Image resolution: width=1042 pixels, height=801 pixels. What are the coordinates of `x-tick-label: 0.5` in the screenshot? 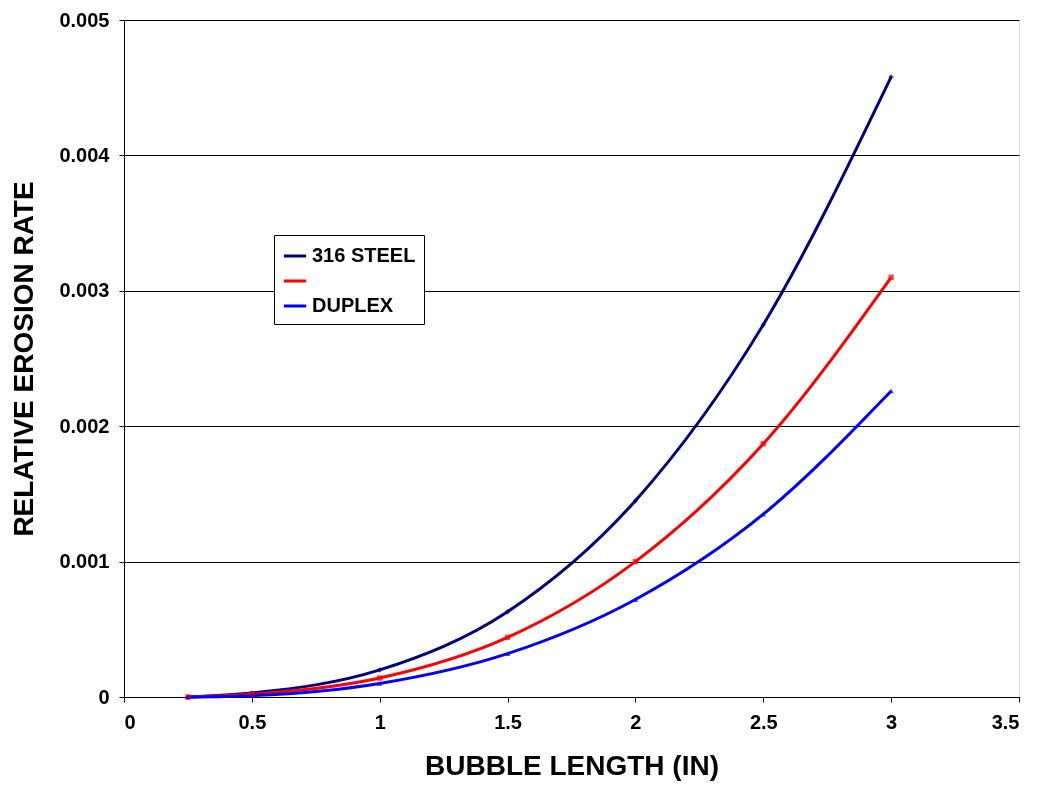 It's located at (252, 721).